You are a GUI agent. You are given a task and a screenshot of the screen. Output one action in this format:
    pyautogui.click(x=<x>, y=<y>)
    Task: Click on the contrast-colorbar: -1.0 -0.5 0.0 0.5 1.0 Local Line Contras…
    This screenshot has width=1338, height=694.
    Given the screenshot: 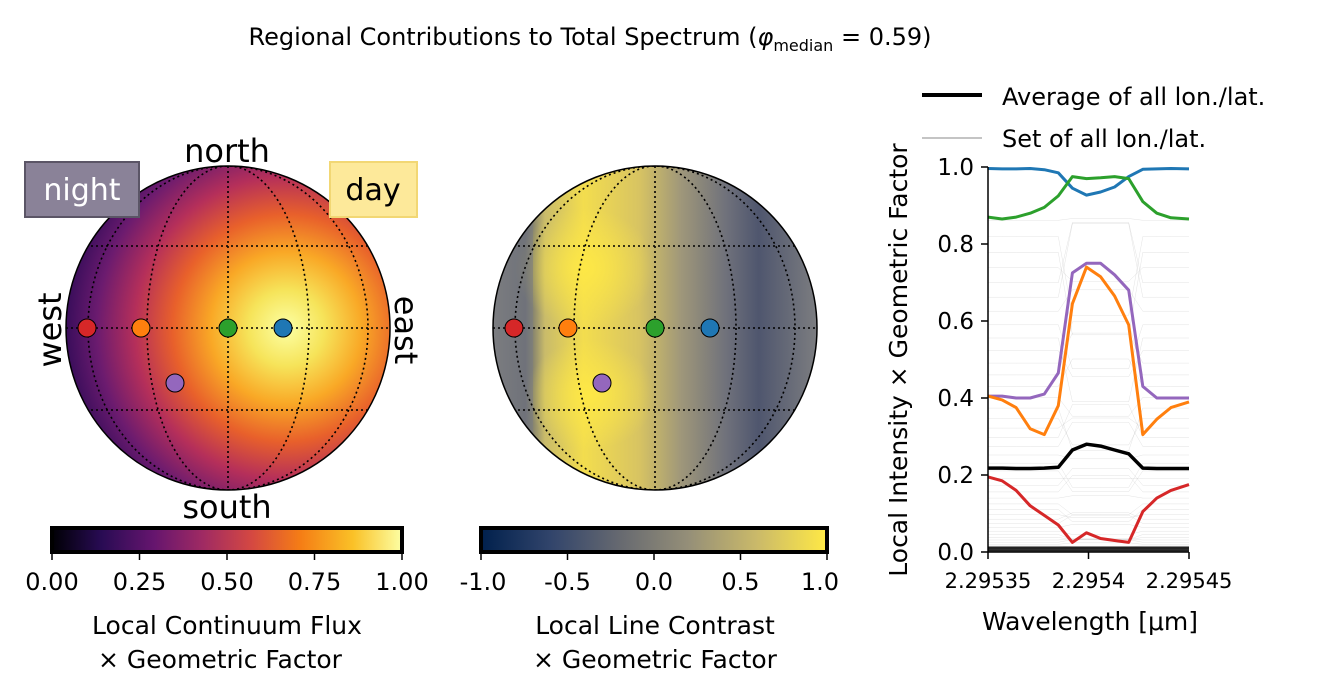 What is the action you would take?
    pyautogui.click(x=649, y=600)
    